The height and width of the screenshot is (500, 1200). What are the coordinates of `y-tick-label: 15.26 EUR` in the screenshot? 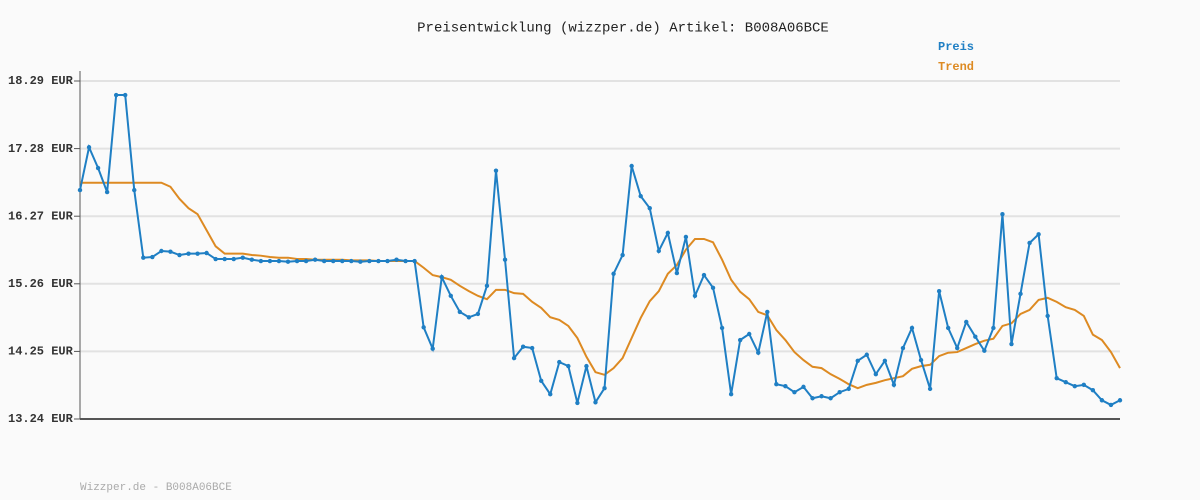 It's located at (41, 284).